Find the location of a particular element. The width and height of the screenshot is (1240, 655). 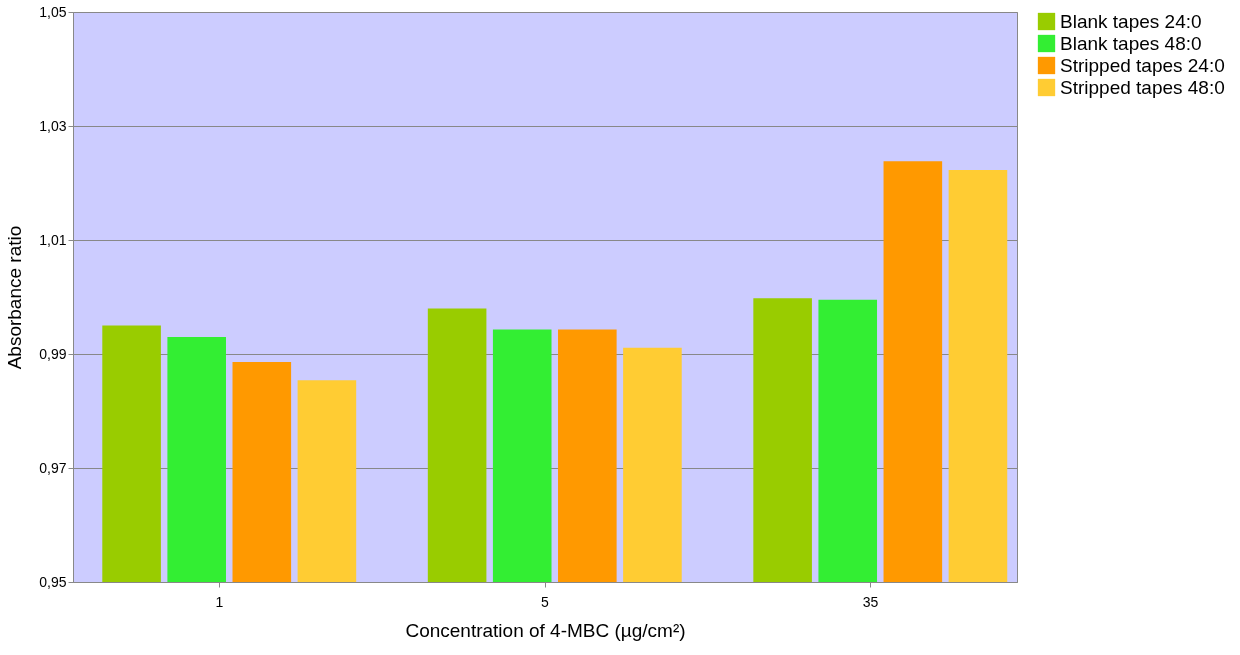

legend-label: Stripped tapes 48:0 is located at coordinates (1142, 87).